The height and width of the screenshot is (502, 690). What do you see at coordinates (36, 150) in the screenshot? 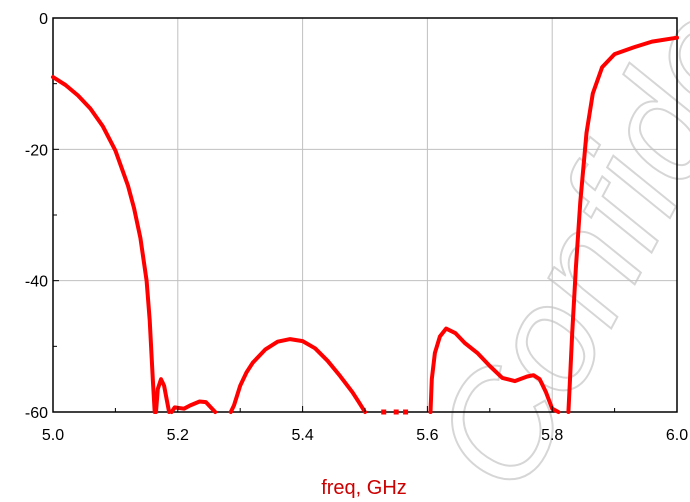
I see `y-tick-label: -20` at bounding box center [36, 150].